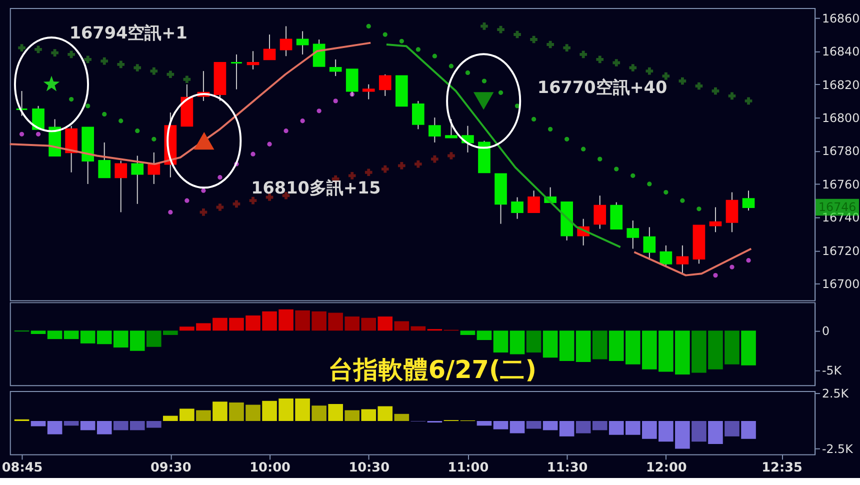 Image resolution: width=860 pixels, height=485 pixels. What do you see at coordinates (782, 468) in the screenshot?
I see `x-tick-label: 12:35` at bounding box center [782, 468].